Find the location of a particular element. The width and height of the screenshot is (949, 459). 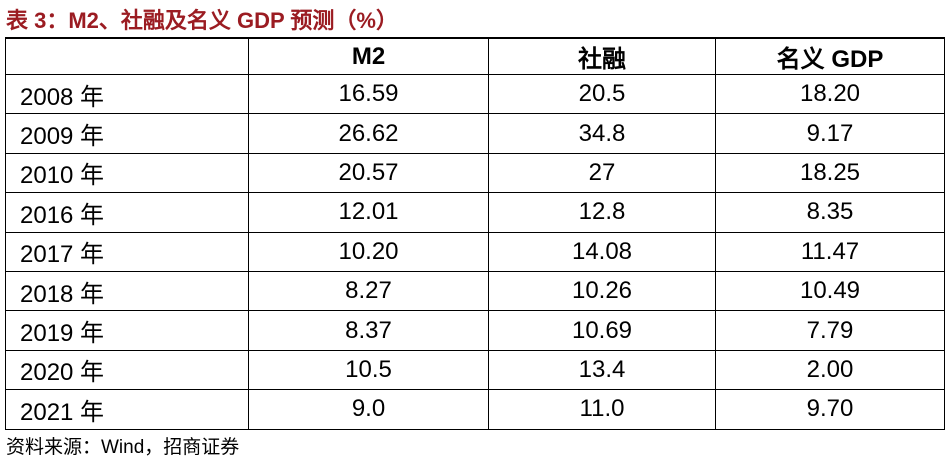

table-row: 2018 年 8.27 10.26 10.49 is located at coordinates (475, 291).